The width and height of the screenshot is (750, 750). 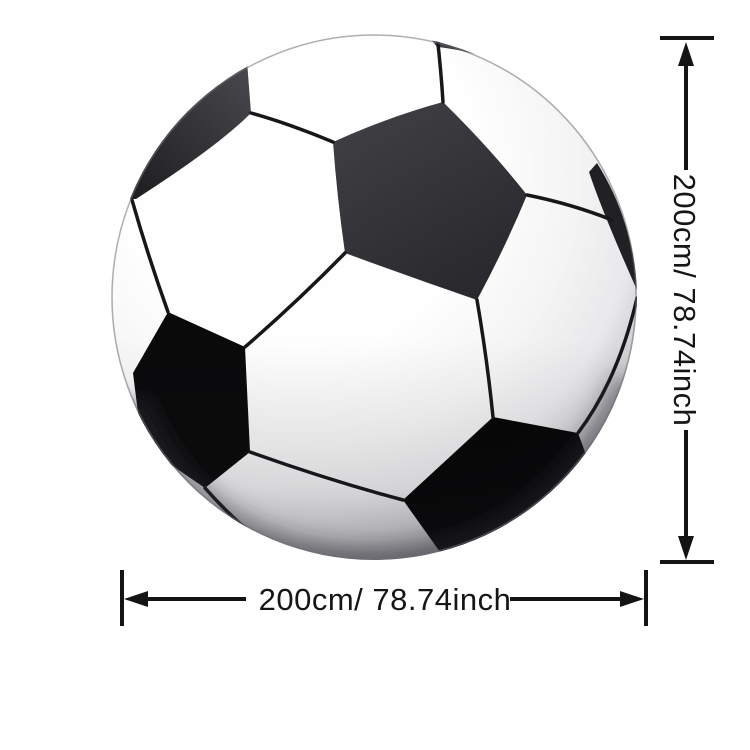 I want to click on height-dimension-line-top, so click(x=686, y=115).